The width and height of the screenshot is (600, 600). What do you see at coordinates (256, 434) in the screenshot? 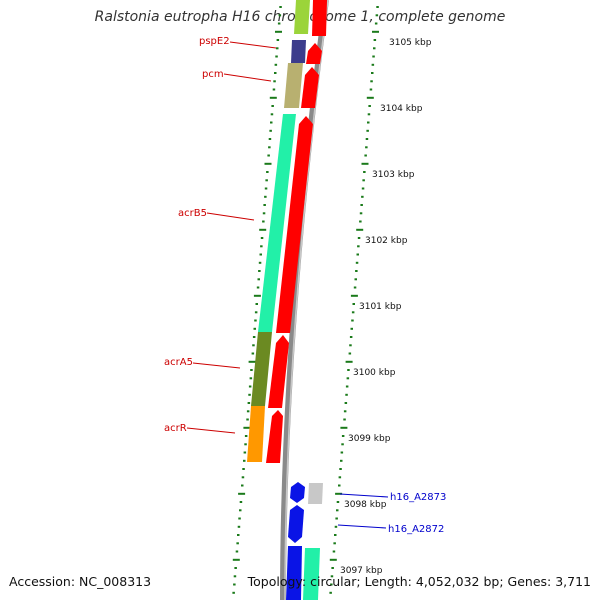
I see `feature-acrR` at bounding box center [256, 434].